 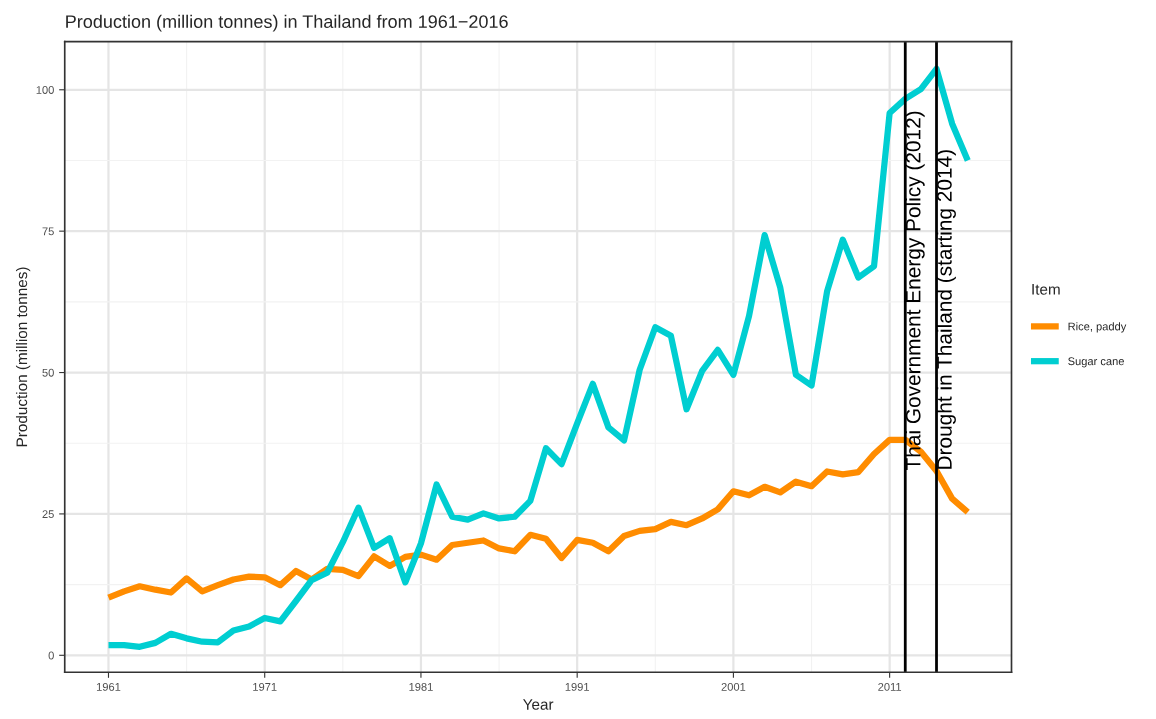 What do you see at coordinates (733, 686) in the screenshot?
I see `x-tick-label: 2001` at bounding box center [733, 686].